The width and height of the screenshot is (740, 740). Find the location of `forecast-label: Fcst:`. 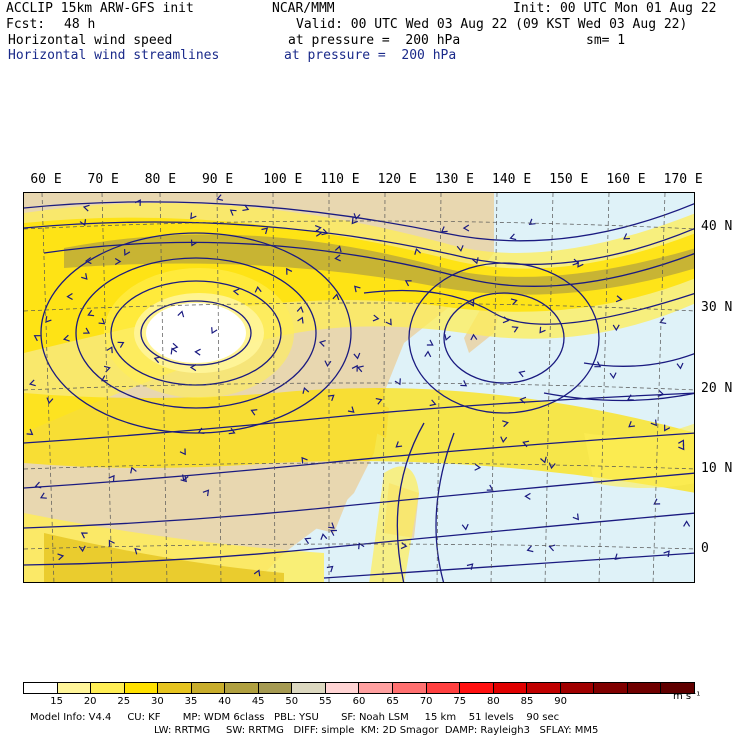

forecast-label: Fcst: is located at coordinates (26, 24).